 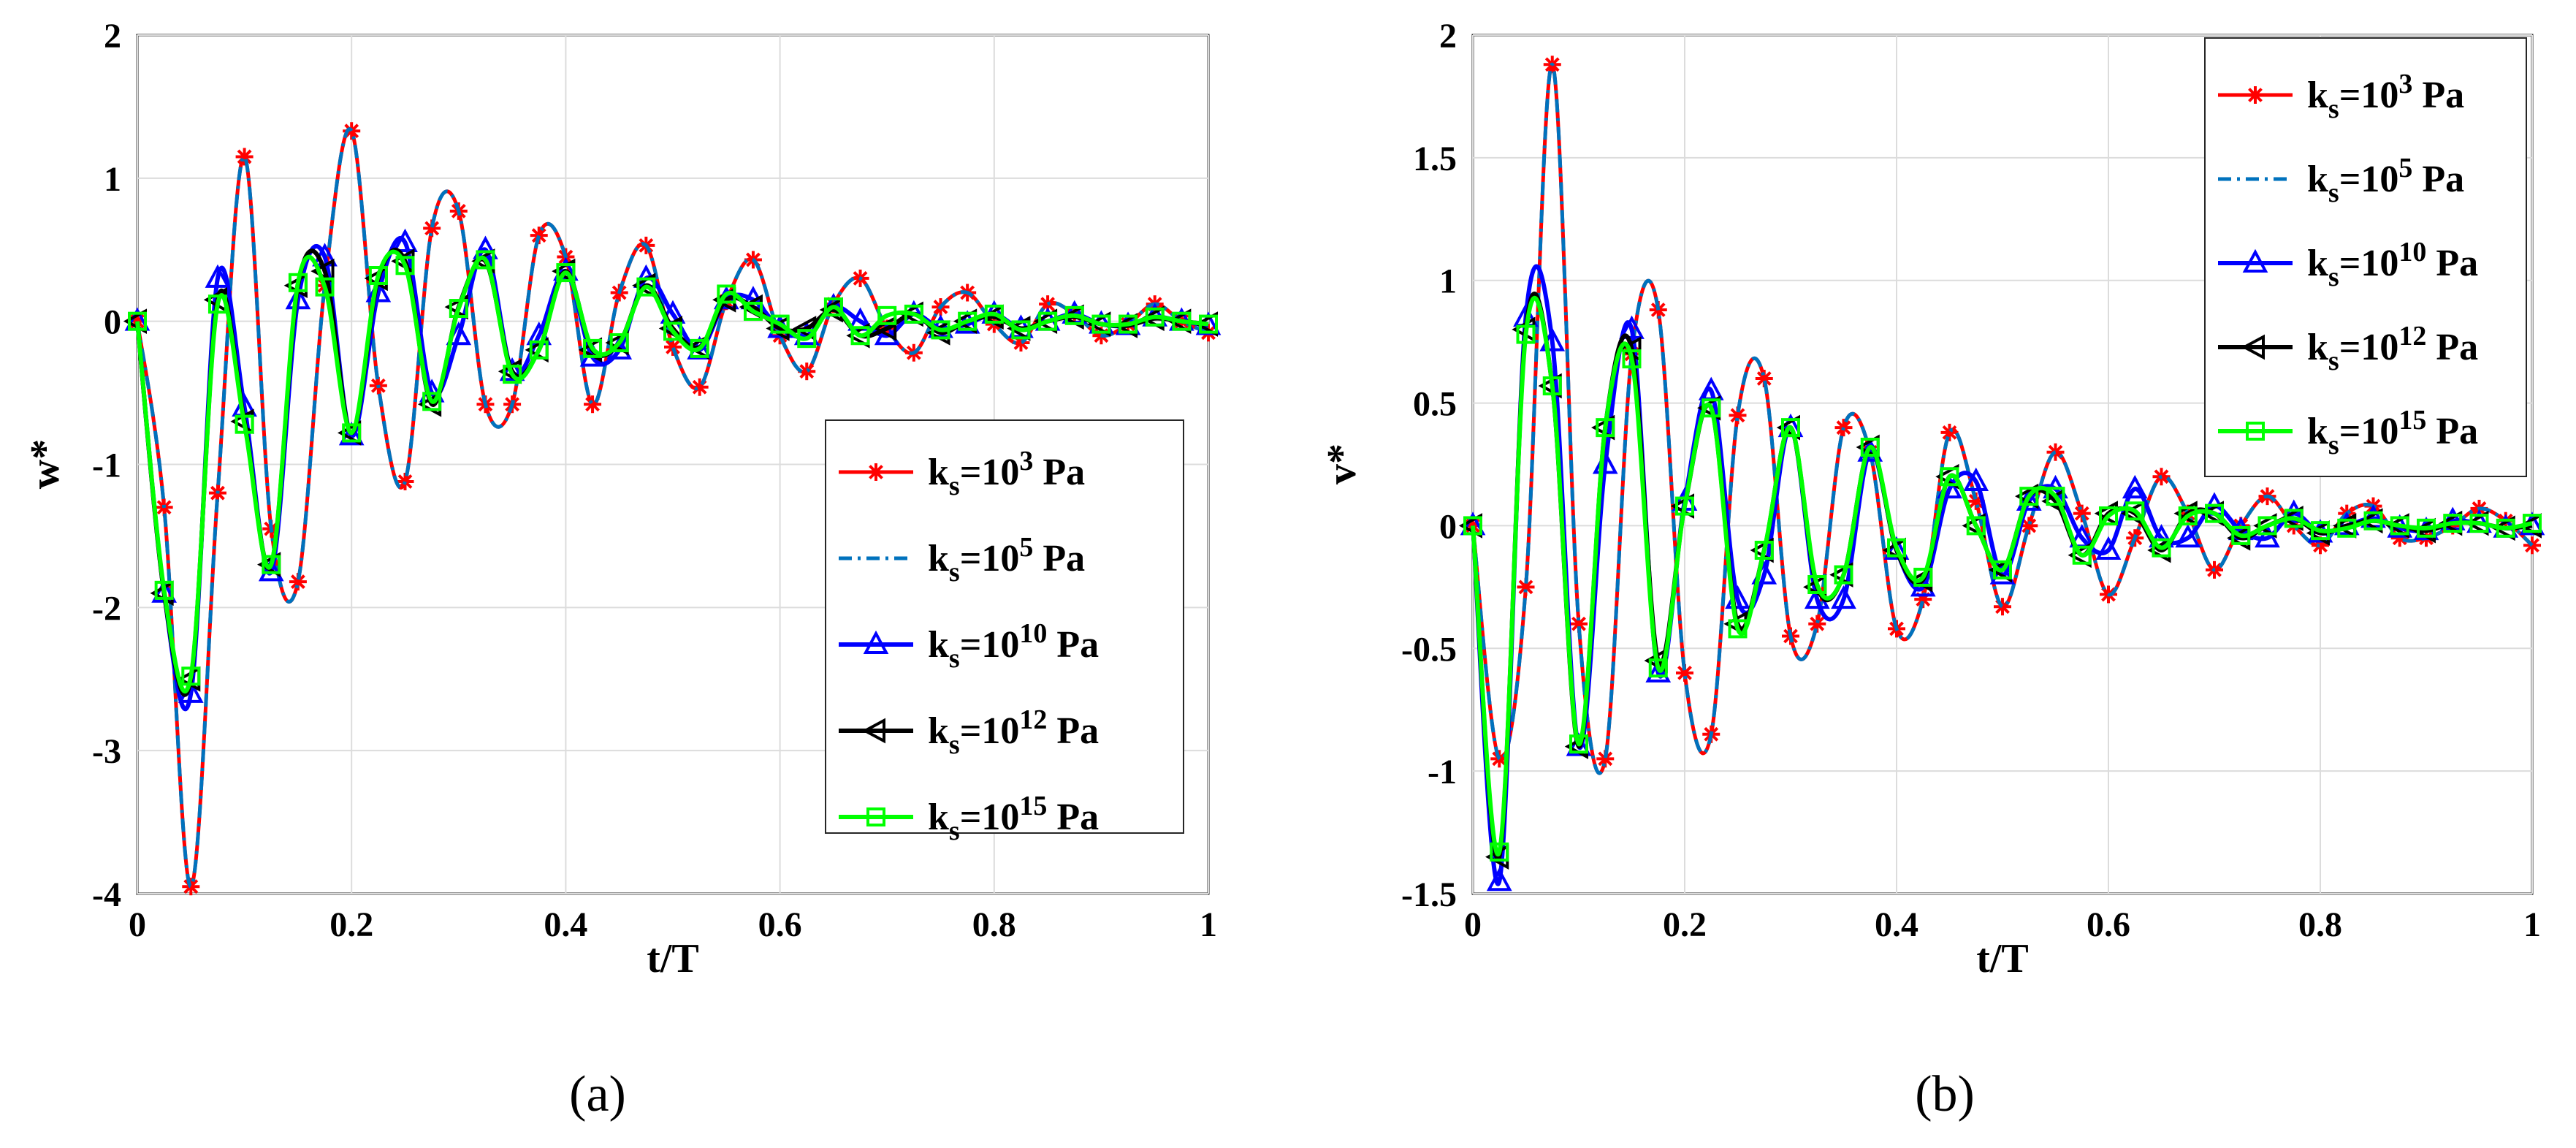 I want to click on panel-a-x-tick-label: 0.6, so click(x=780, y=924).